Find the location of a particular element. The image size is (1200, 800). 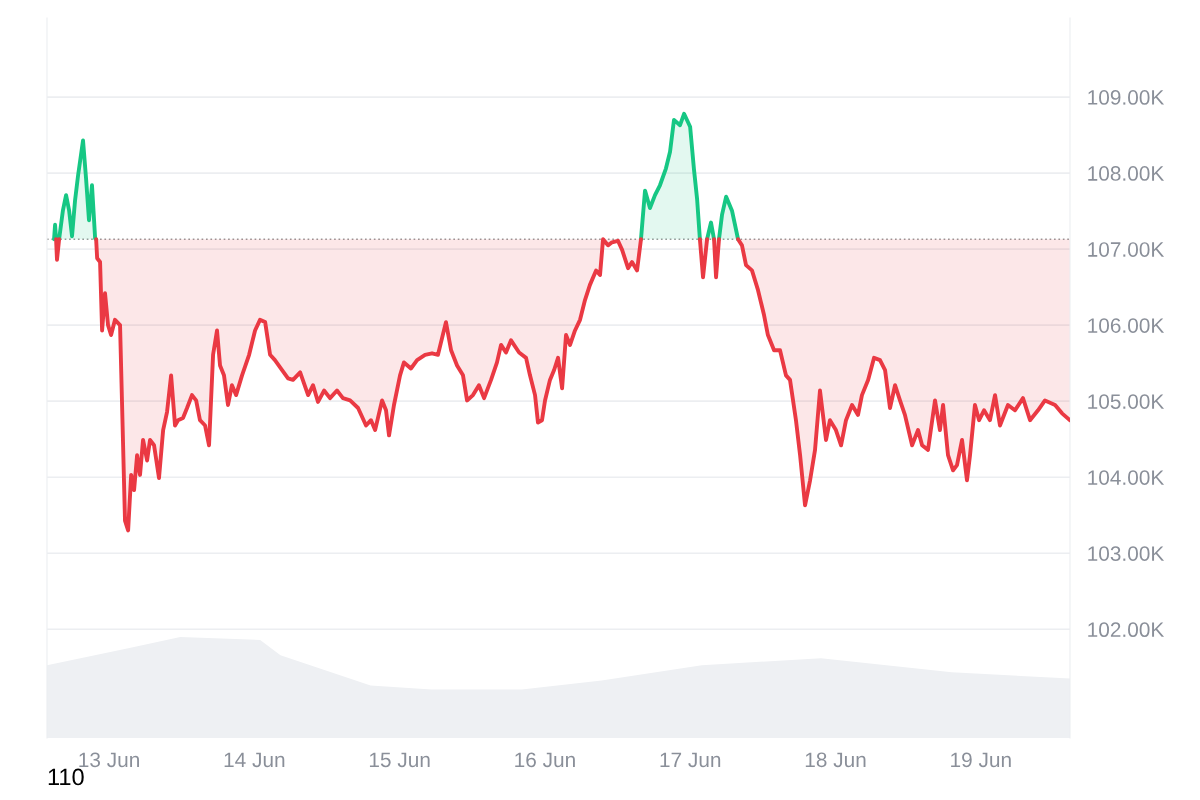

x-tick-label: 16 Jun is located at coordinates (545, 760).